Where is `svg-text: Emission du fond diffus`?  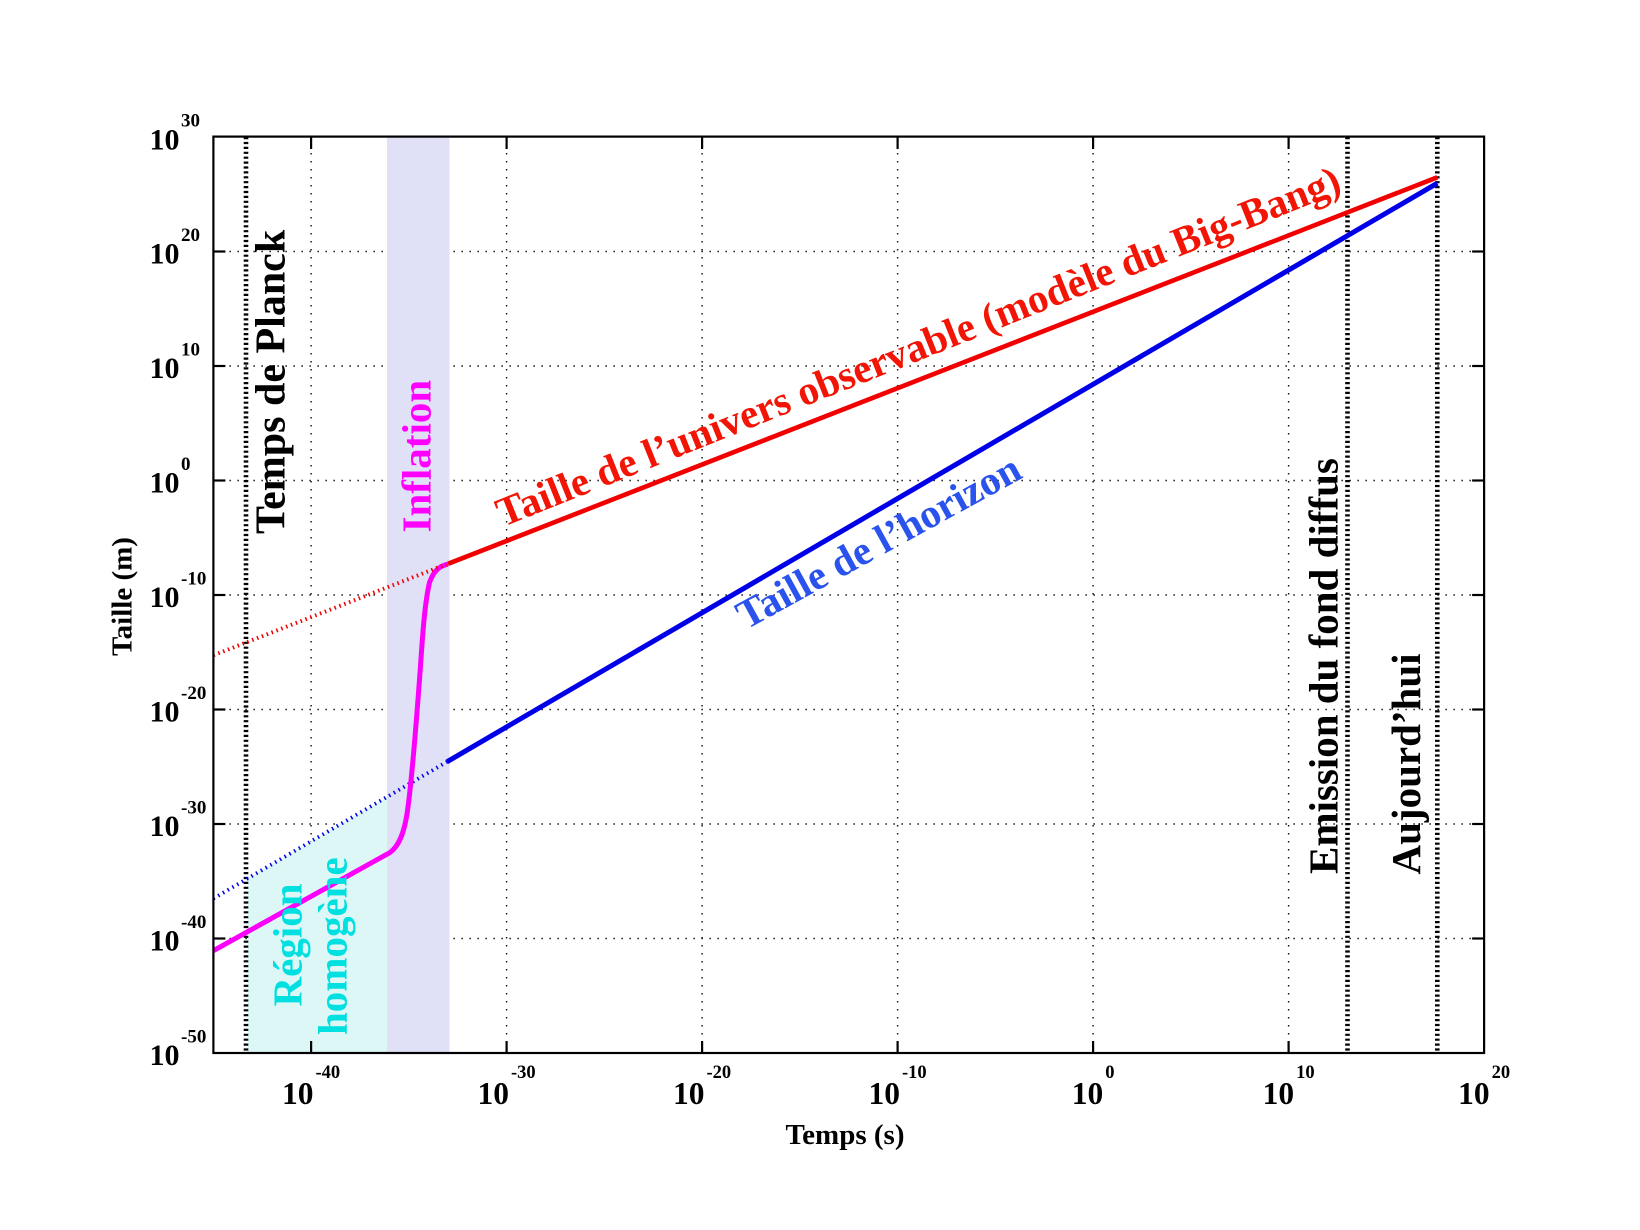
svg-text: Emission du fond diffus is located at coordinates (1324, 666).